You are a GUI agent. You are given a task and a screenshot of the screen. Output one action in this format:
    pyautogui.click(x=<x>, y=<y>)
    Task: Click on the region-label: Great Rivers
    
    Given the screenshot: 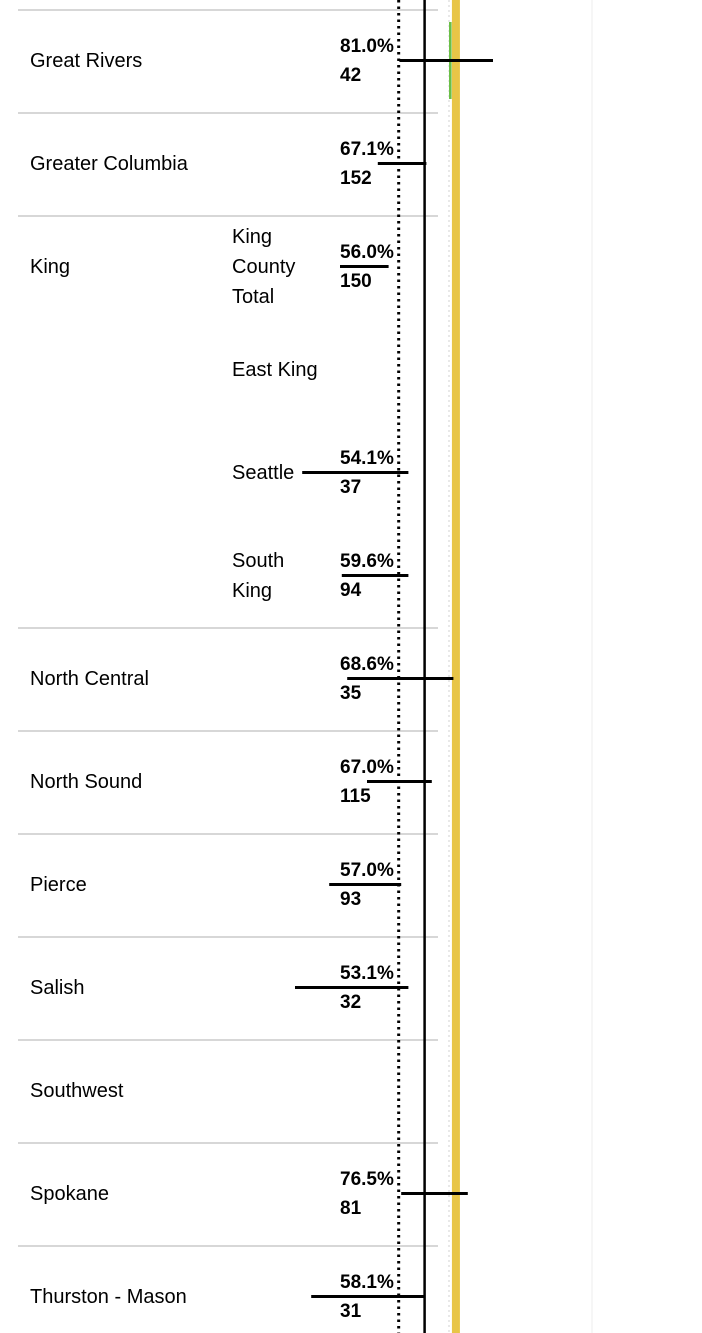 What is the action you would take?
    pyautogui.click(x=86, y=60)
    